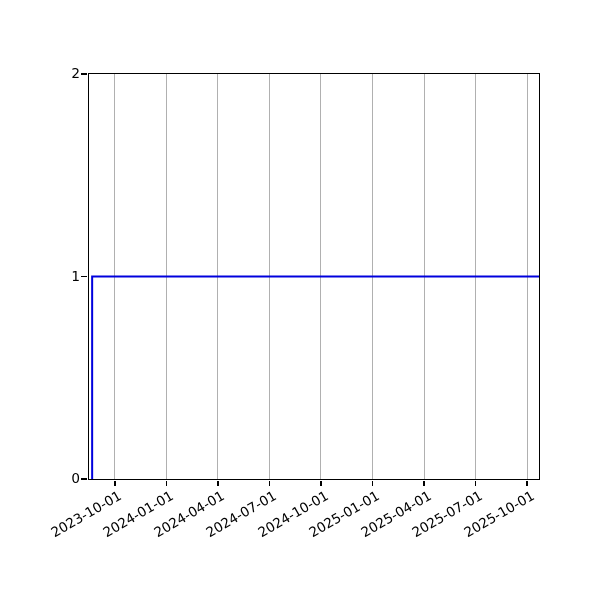 This screenshot has width=600, height=600. What do you see at coordinates (75, 74) in the screenshot?
I see `y-tick-label: 2` at bounding box center [75, 74].